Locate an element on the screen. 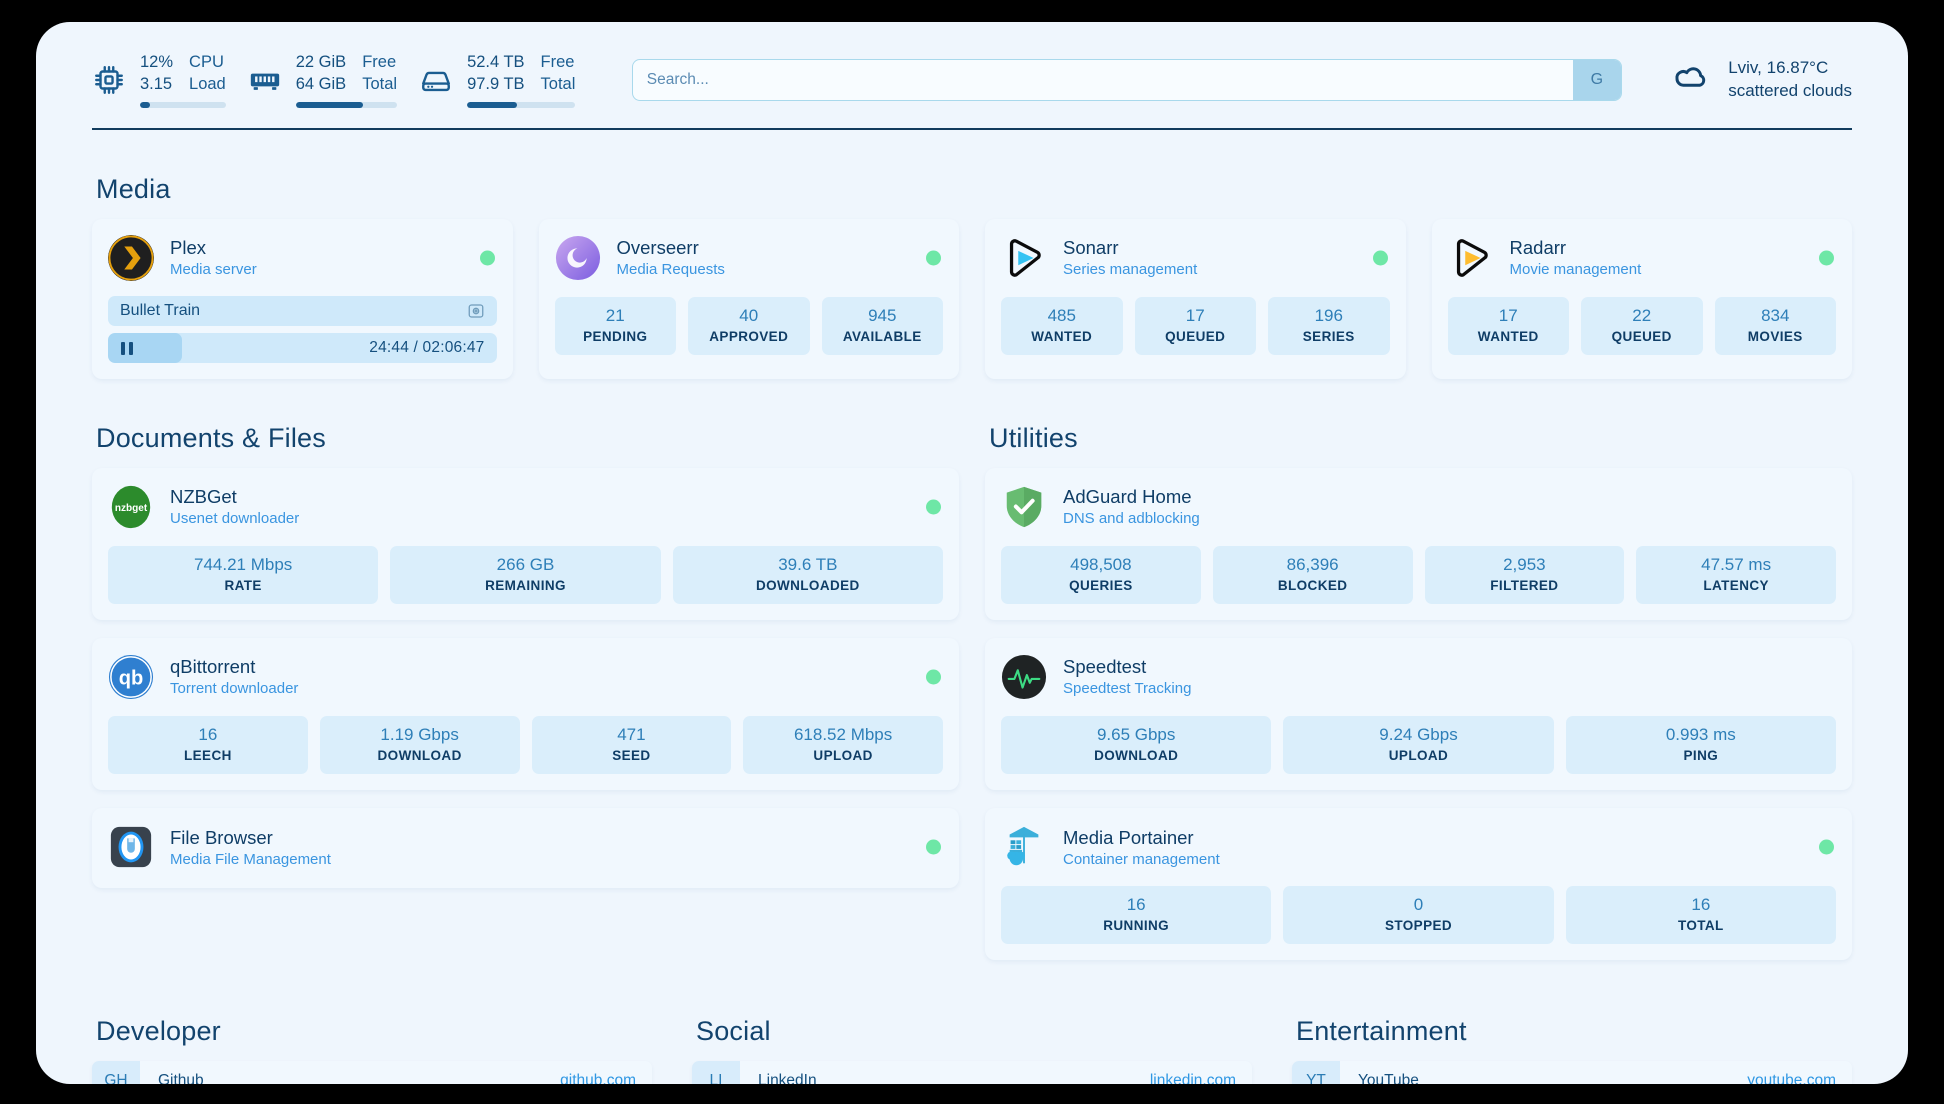 The height and width of the screenshot is (1104, 1944). bookmark-item: YT YouTube youtube.com is located at coordinates (1572, 1072).